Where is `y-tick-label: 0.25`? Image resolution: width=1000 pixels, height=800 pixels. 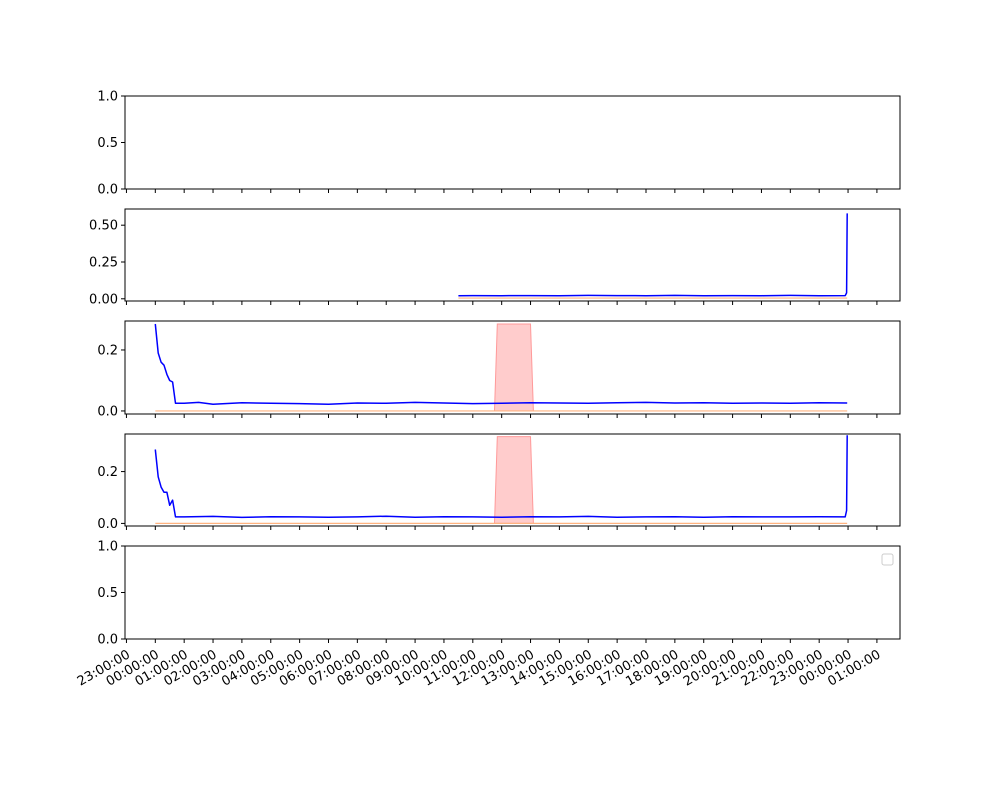
y-tick-label: 0.25 is located at coordinates (103, 262).